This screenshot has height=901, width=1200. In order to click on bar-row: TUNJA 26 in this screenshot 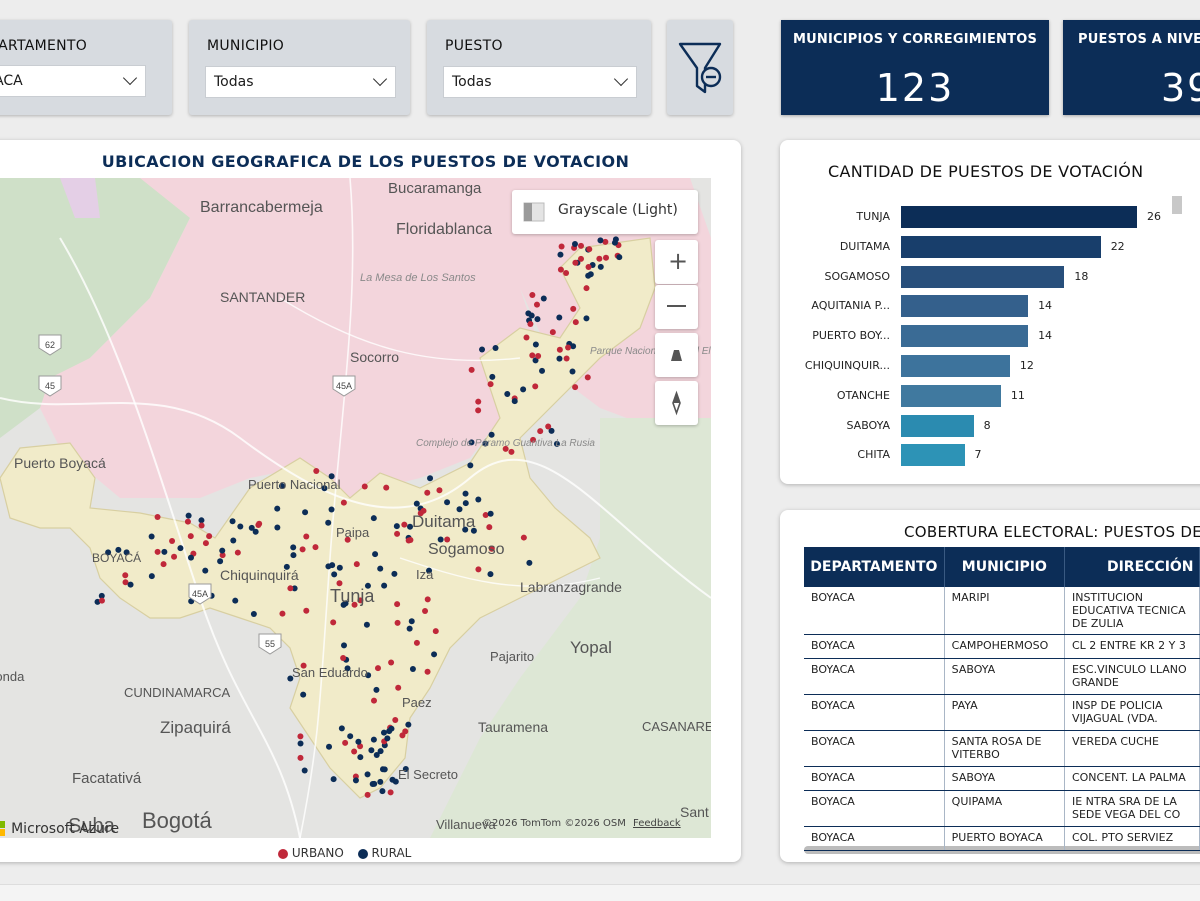, I will do `click(990, 217)`.